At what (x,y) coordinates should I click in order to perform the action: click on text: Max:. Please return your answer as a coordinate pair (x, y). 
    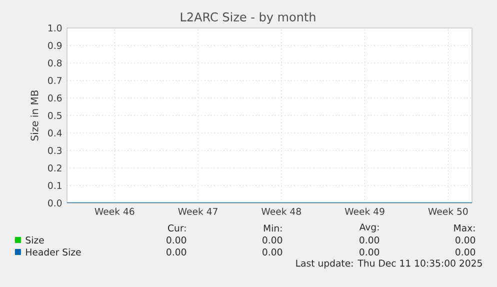
    Looking at the image, I should click on (464, 228).